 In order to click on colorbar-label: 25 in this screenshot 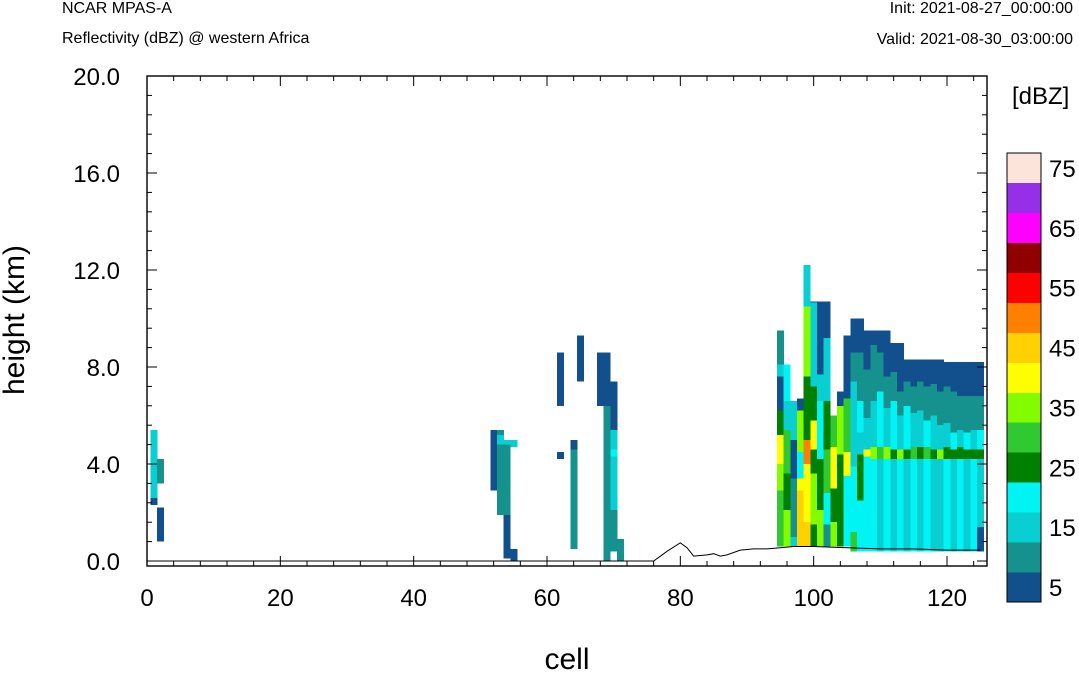, I will do `click(1062, 468)`.